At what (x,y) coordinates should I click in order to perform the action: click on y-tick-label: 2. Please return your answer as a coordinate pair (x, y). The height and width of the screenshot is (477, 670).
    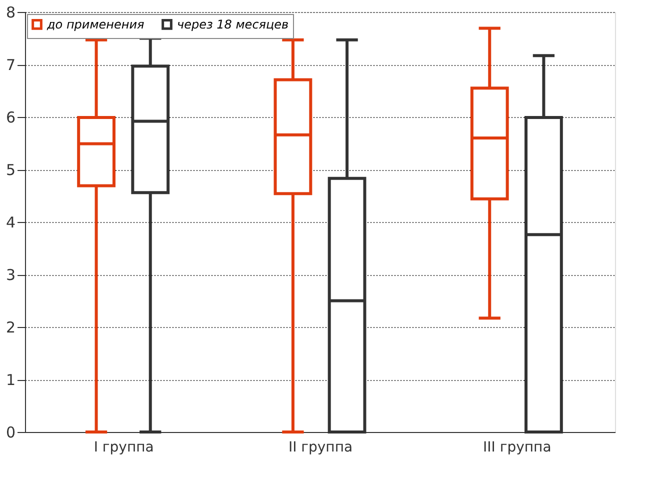
    Looking at the image, I should click on (11, 327).